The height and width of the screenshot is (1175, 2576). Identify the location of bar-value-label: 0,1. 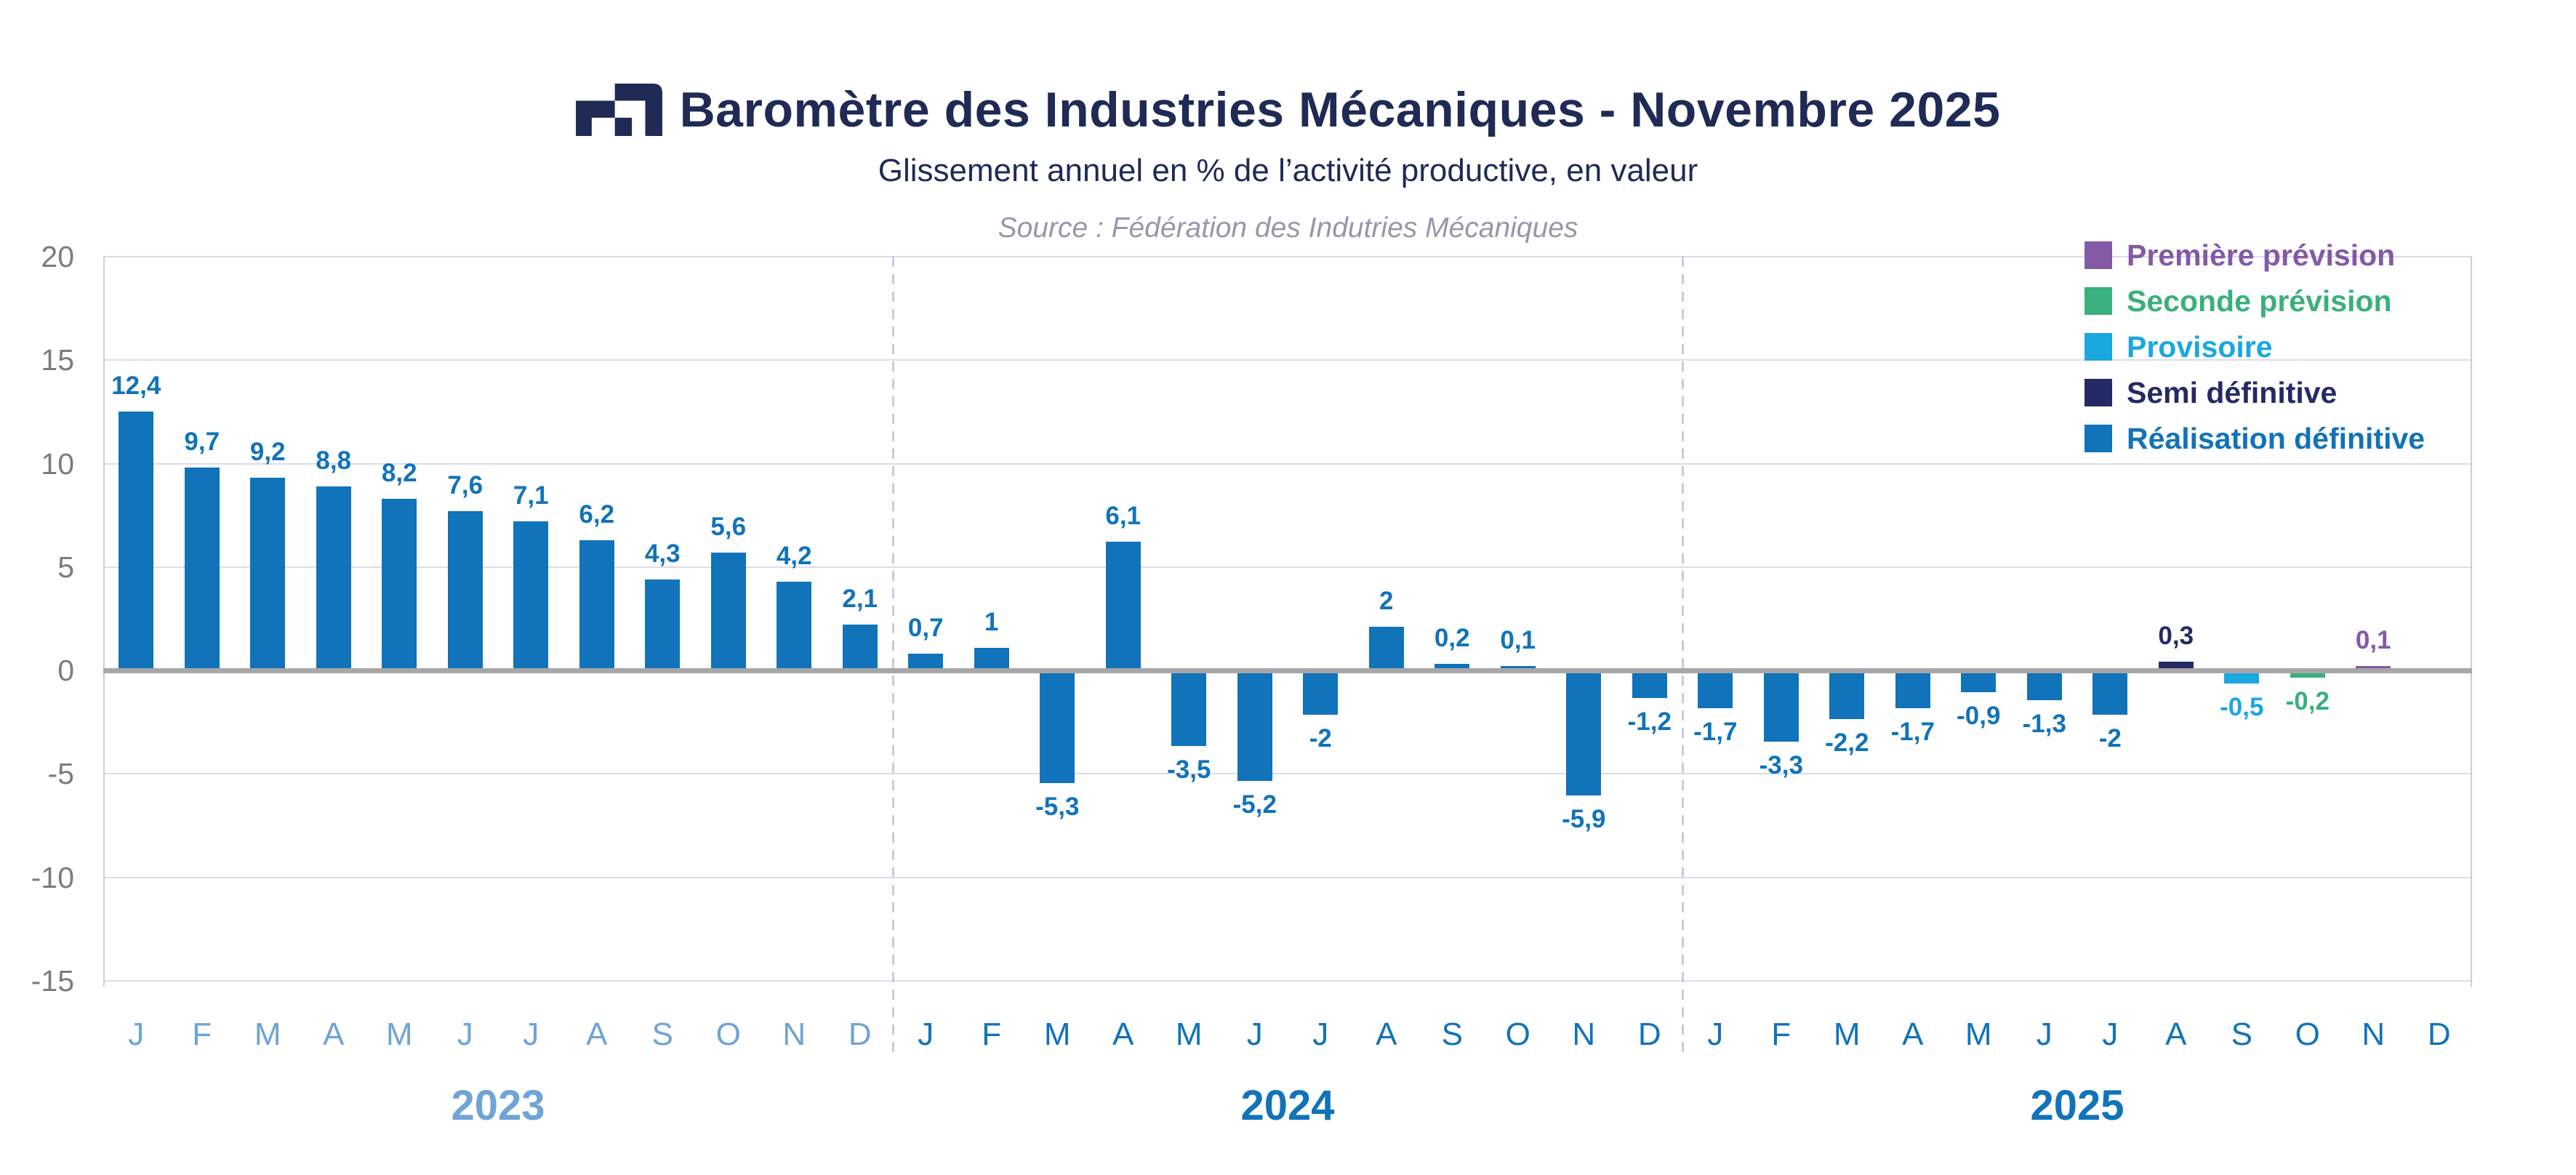
(1518, 640).